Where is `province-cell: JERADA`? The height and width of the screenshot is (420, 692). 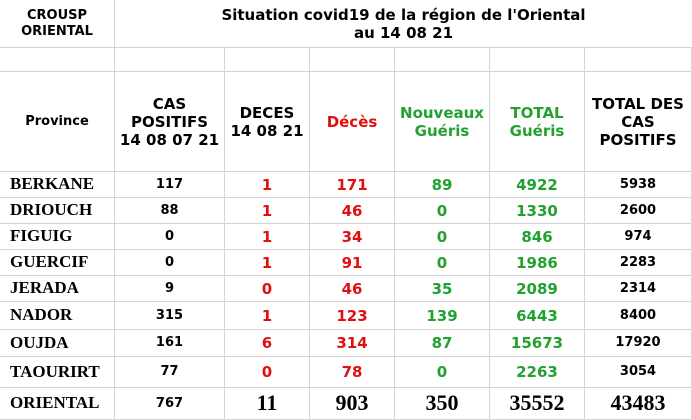 province-cell: JERADA is located at coordinates (57, 289).